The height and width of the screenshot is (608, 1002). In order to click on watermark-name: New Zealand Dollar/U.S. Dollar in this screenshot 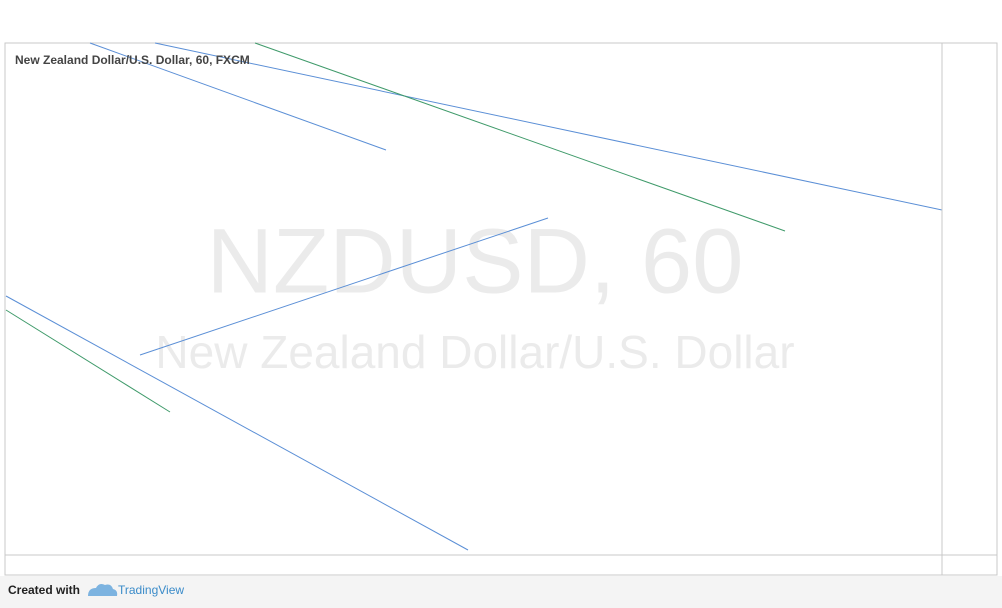, I will do `click(474, 352)`.